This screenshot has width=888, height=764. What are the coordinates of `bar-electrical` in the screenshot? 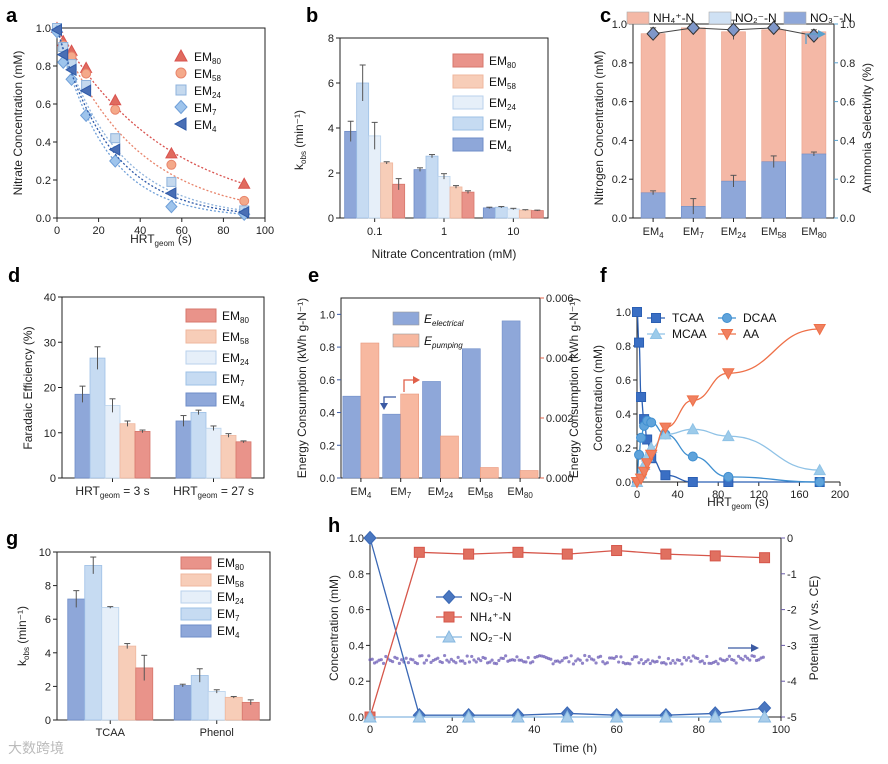 It's located at (431, 430).